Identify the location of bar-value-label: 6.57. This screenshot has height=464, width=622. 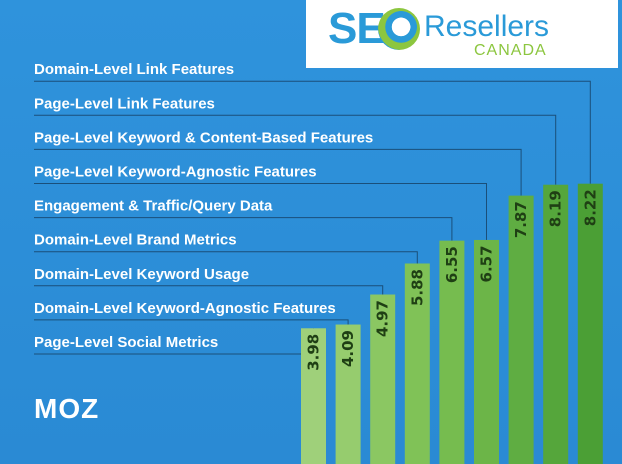
(487, 263).